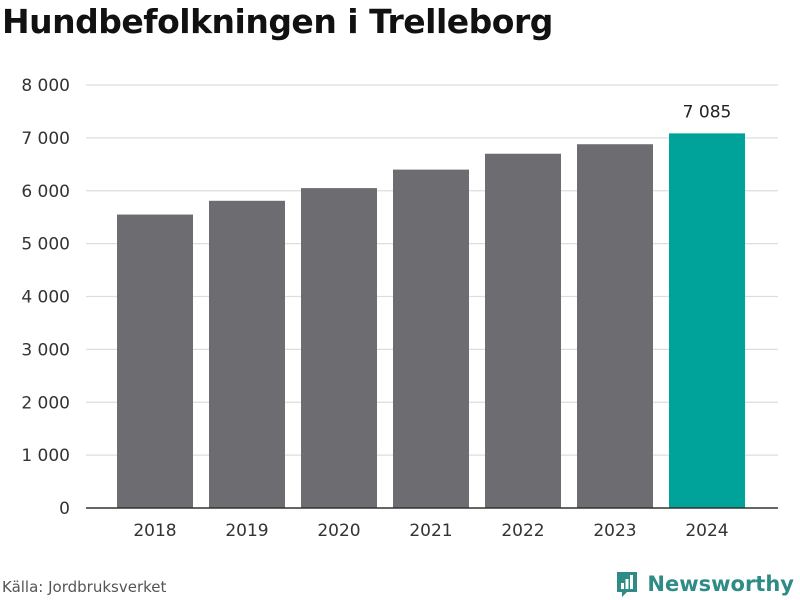 The height and width of the screenshot is (600, 800). Describe the element at coordinates (430, 531) in the screenshot. I see `x-tick-label: 2021` at that location.